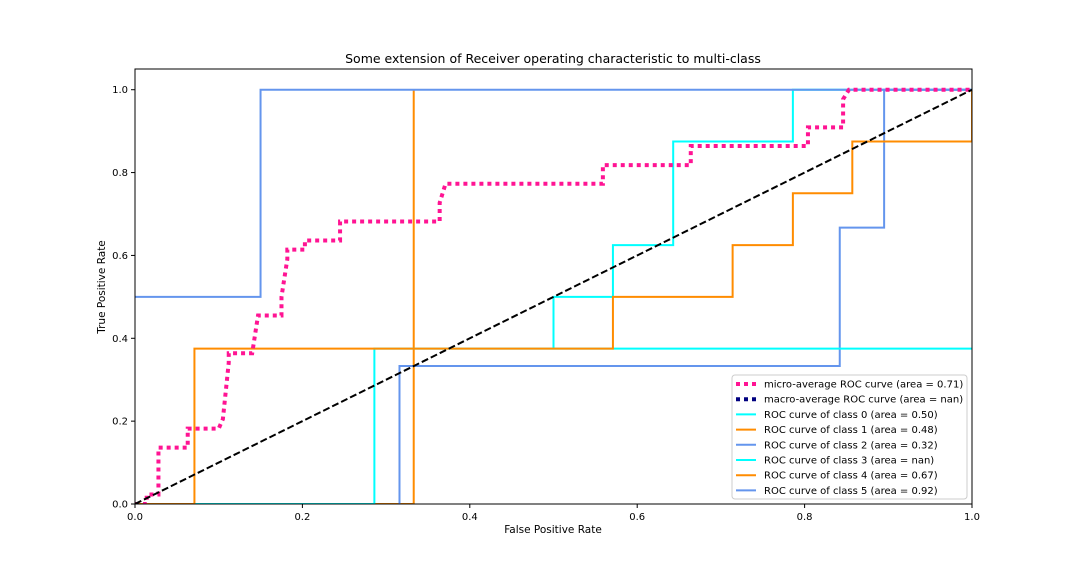  What do you see at coordinates (637, 517) in the screenshot?
I see `x-tick-label: 0.6` at bounding box center [637, 517].